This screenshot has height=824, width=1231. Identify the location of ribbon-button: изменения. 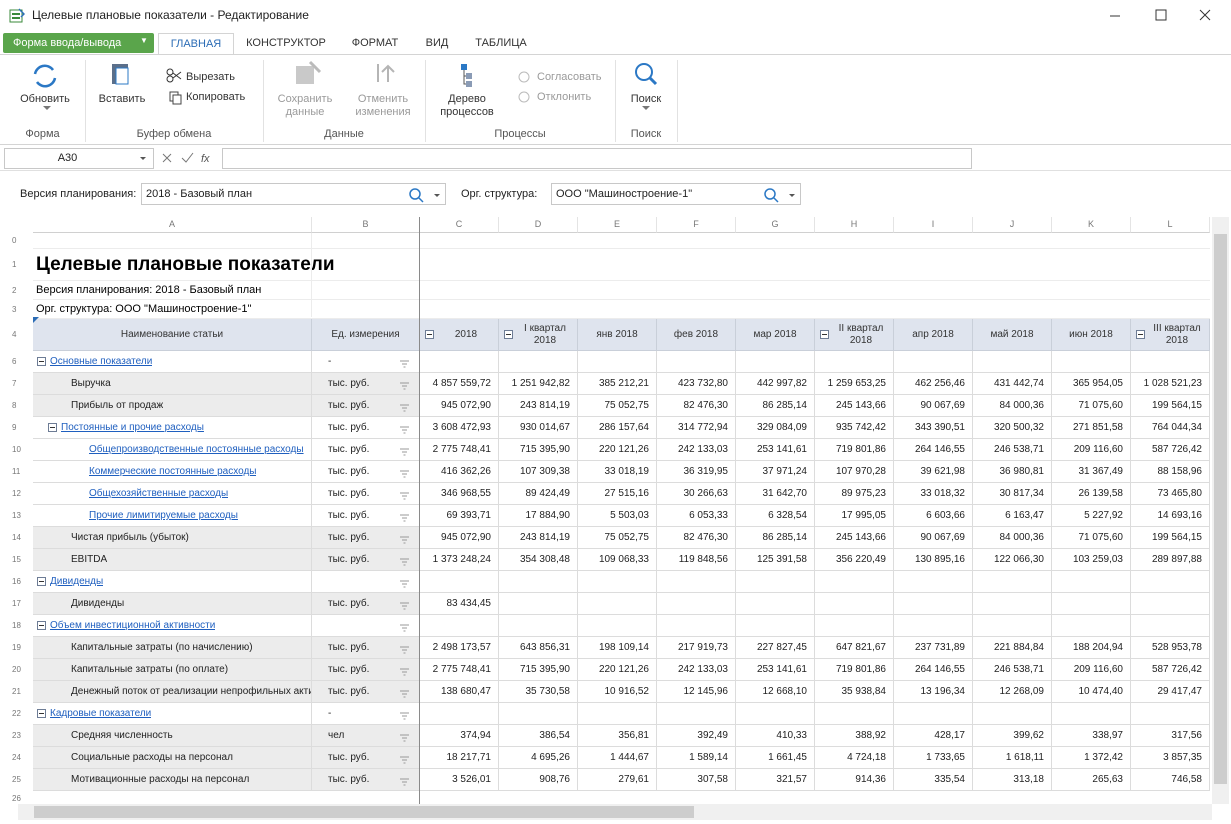
(383, 112).